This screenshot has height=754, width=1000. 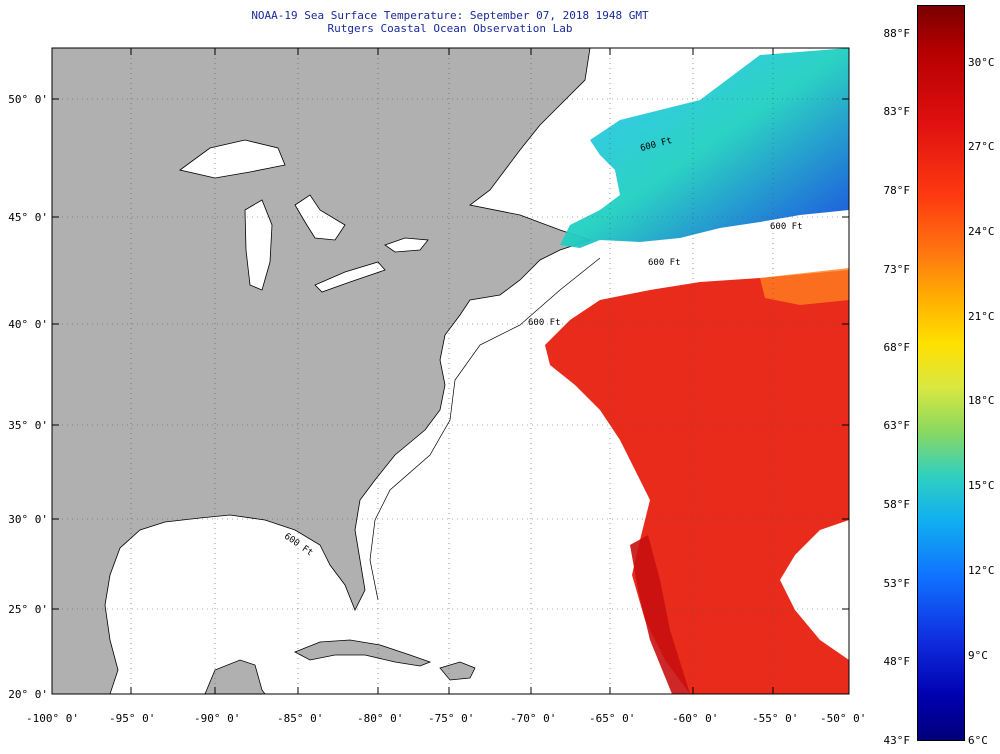 What do you see at coordinates (28, 324) in the screenshot?
I see `lat-label-40: 40° 0'` at bounding box center [28, 324].